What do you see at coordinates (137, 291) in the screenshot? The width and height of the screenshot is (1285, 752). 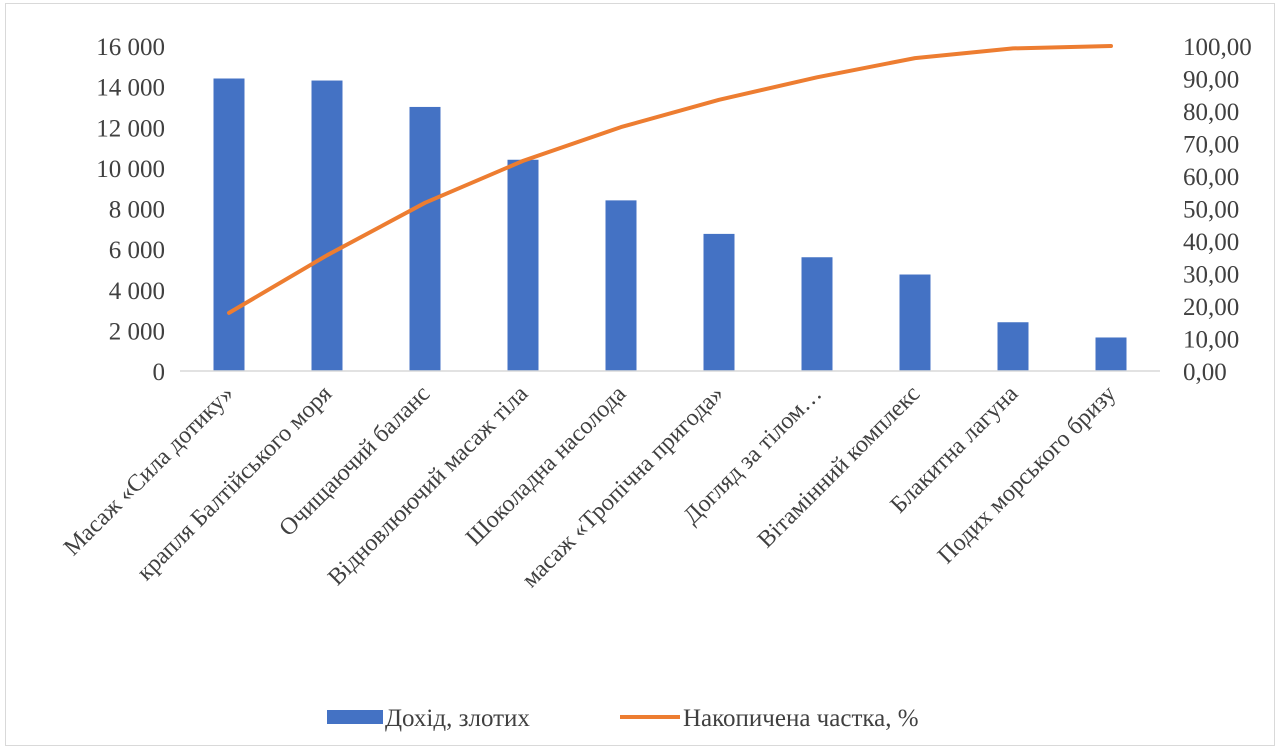 I see `y-tick-label: 4 000` at bounding box center [137, 291].